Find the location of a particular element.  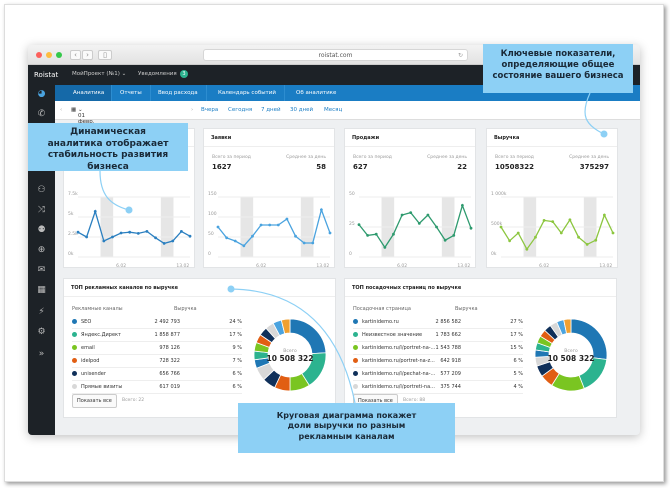

beta-grid-icon: ▦ is located at coordinates (41, 290).